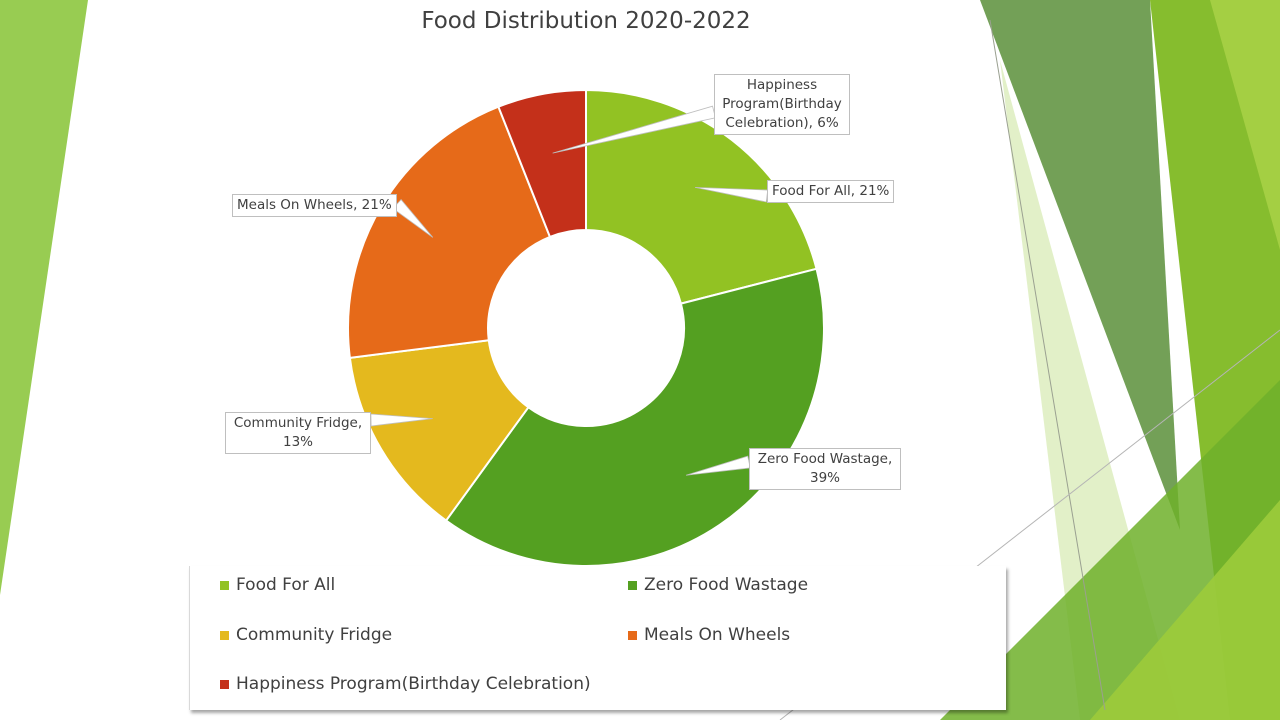 Image resolution: width=1280 pixels, height=720 pixels. What do you see at coordinates (717, 635) in the screenshot?
I see `legend-label: Meals On Wheels` at bounding box center [717, 635].